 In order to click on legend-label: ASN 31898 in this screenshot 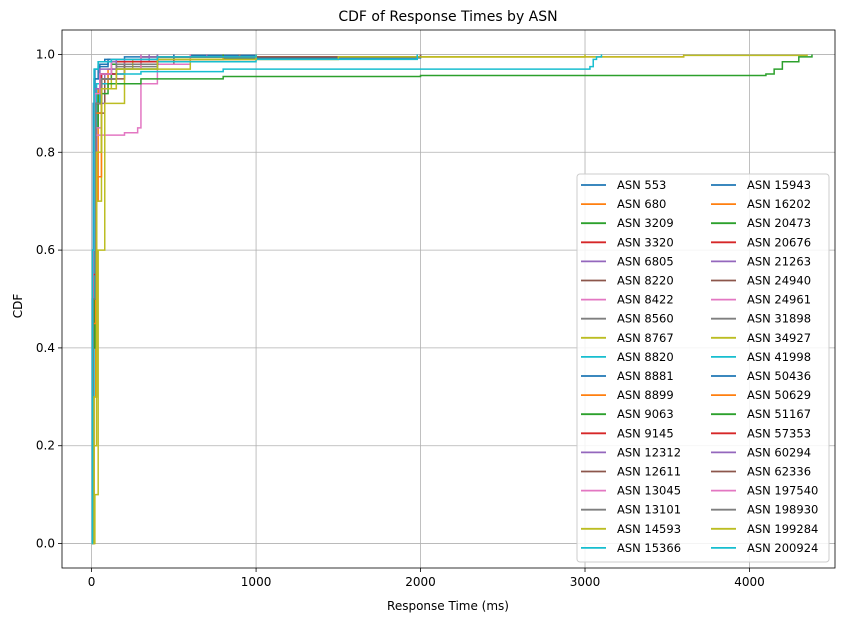, I will do `click(779, 319)`.